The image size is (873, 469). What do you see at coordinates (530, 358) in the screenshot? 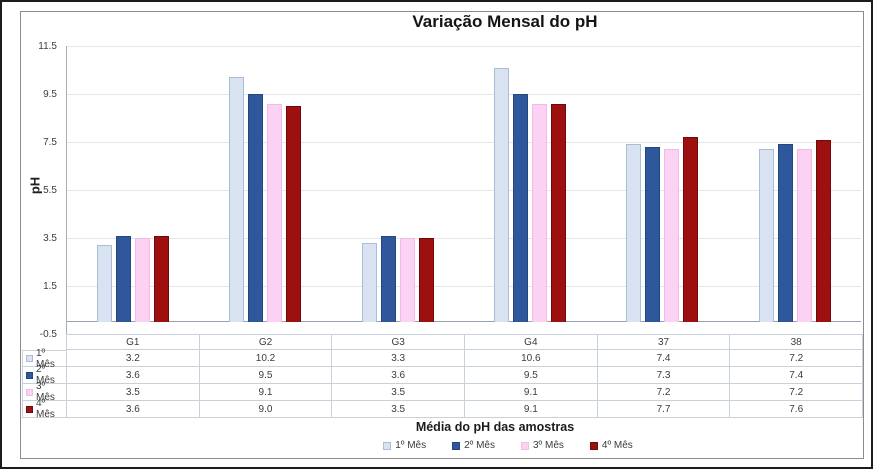
I see `table-cell: 10.6` at bounding box center [530, 358].